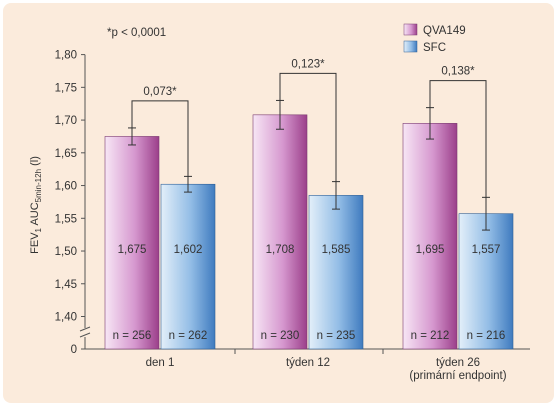 The image size is (559, 408). I want to click on svg-text: FEV1 AUC5min-12h (l), so click(36, 205).